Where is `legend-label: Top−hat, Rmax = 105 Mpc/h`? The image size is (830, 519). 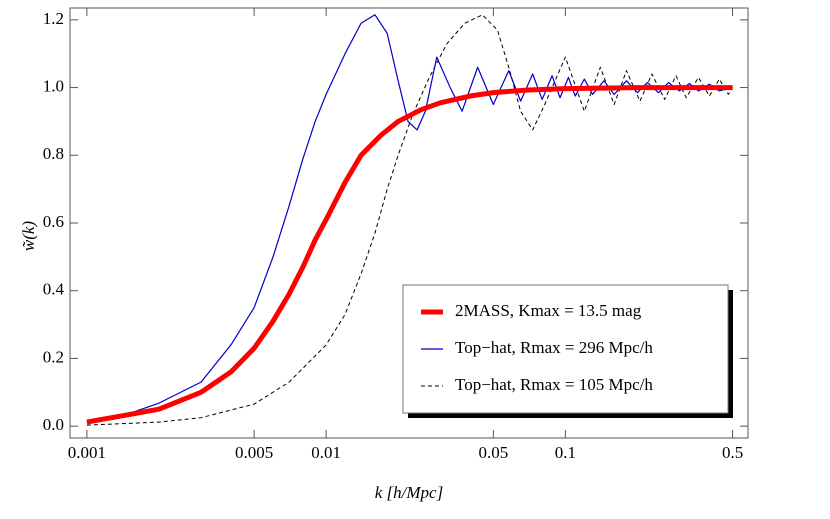 legend-label: Top−hat, Rmax = 105 Mpc/h is located at coordinates (554, 384).